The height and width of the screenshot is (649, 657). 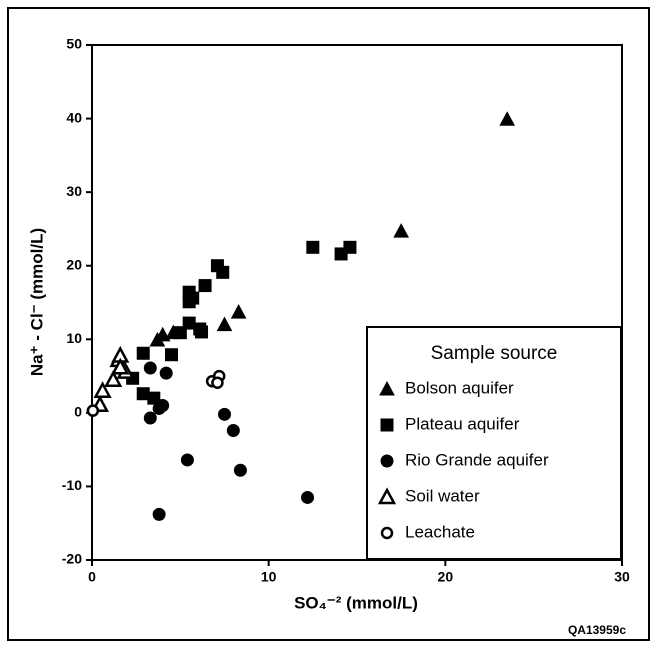 I want to click on x-tick-label: 10, so click(x=269, y=577).